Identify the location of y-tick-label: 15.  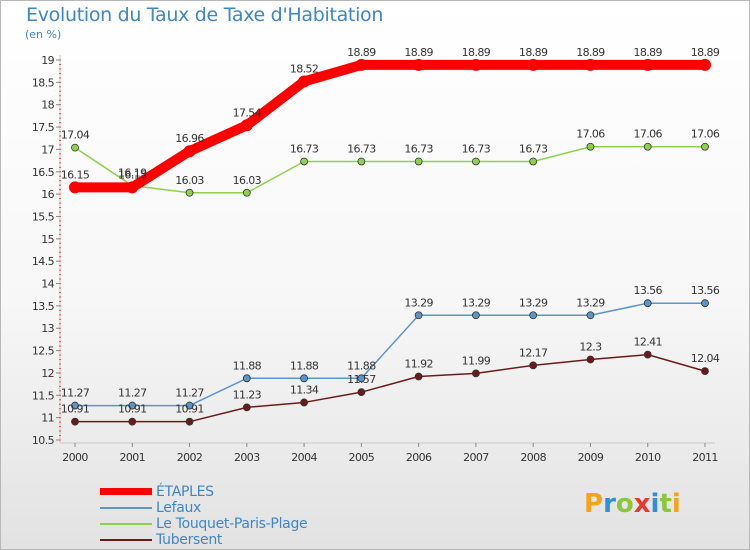
(47, 239).